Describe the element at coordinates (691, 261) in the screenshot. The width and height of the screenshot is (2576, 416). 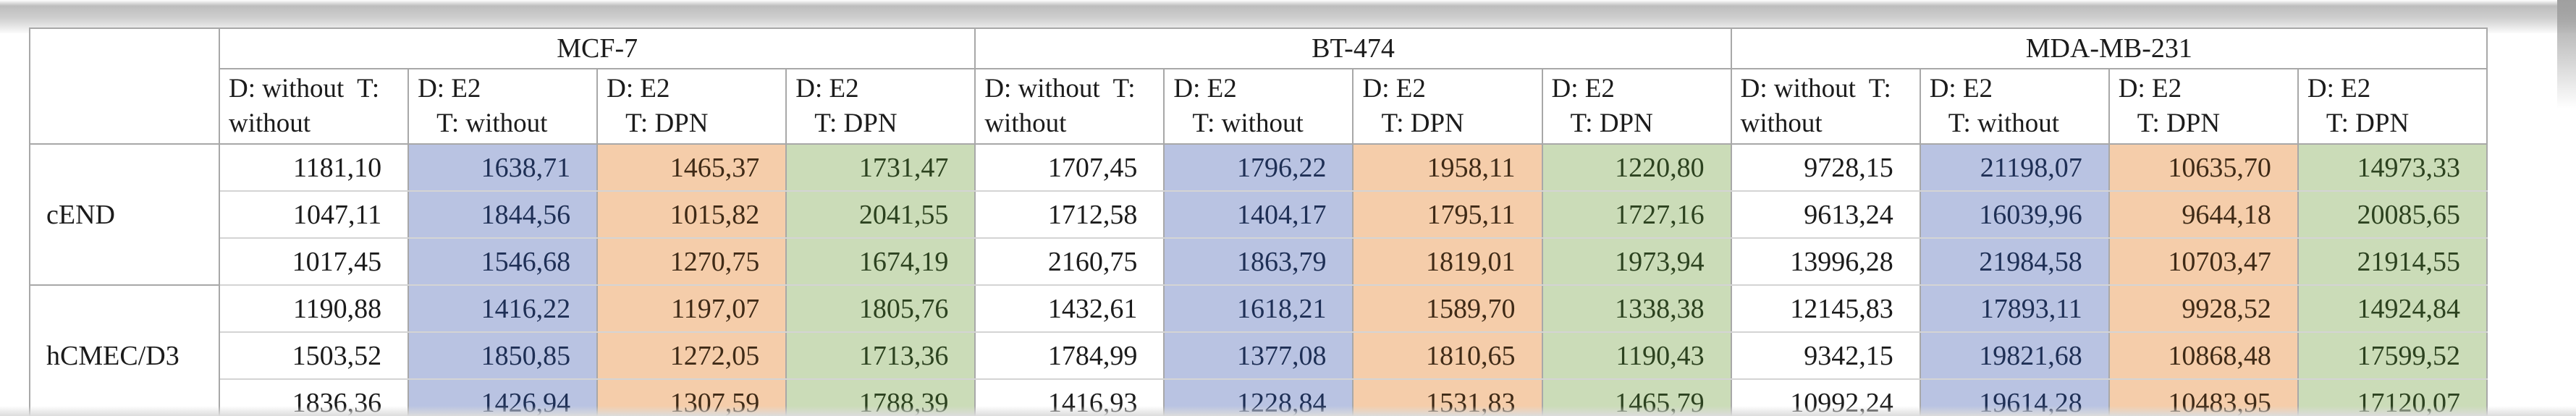
I see `data-cell: 1270,75` at that location.